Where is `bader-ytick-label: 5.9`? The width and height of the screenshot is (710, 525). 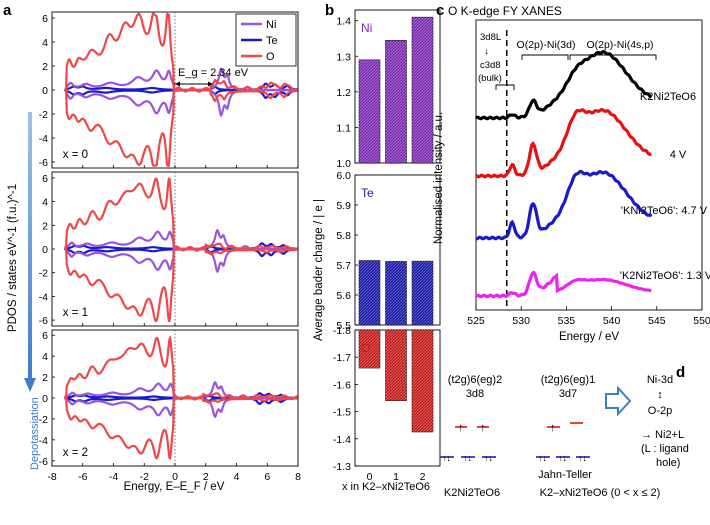 bader-ytick-label: 5.9 is located at coordinates (343, 206).